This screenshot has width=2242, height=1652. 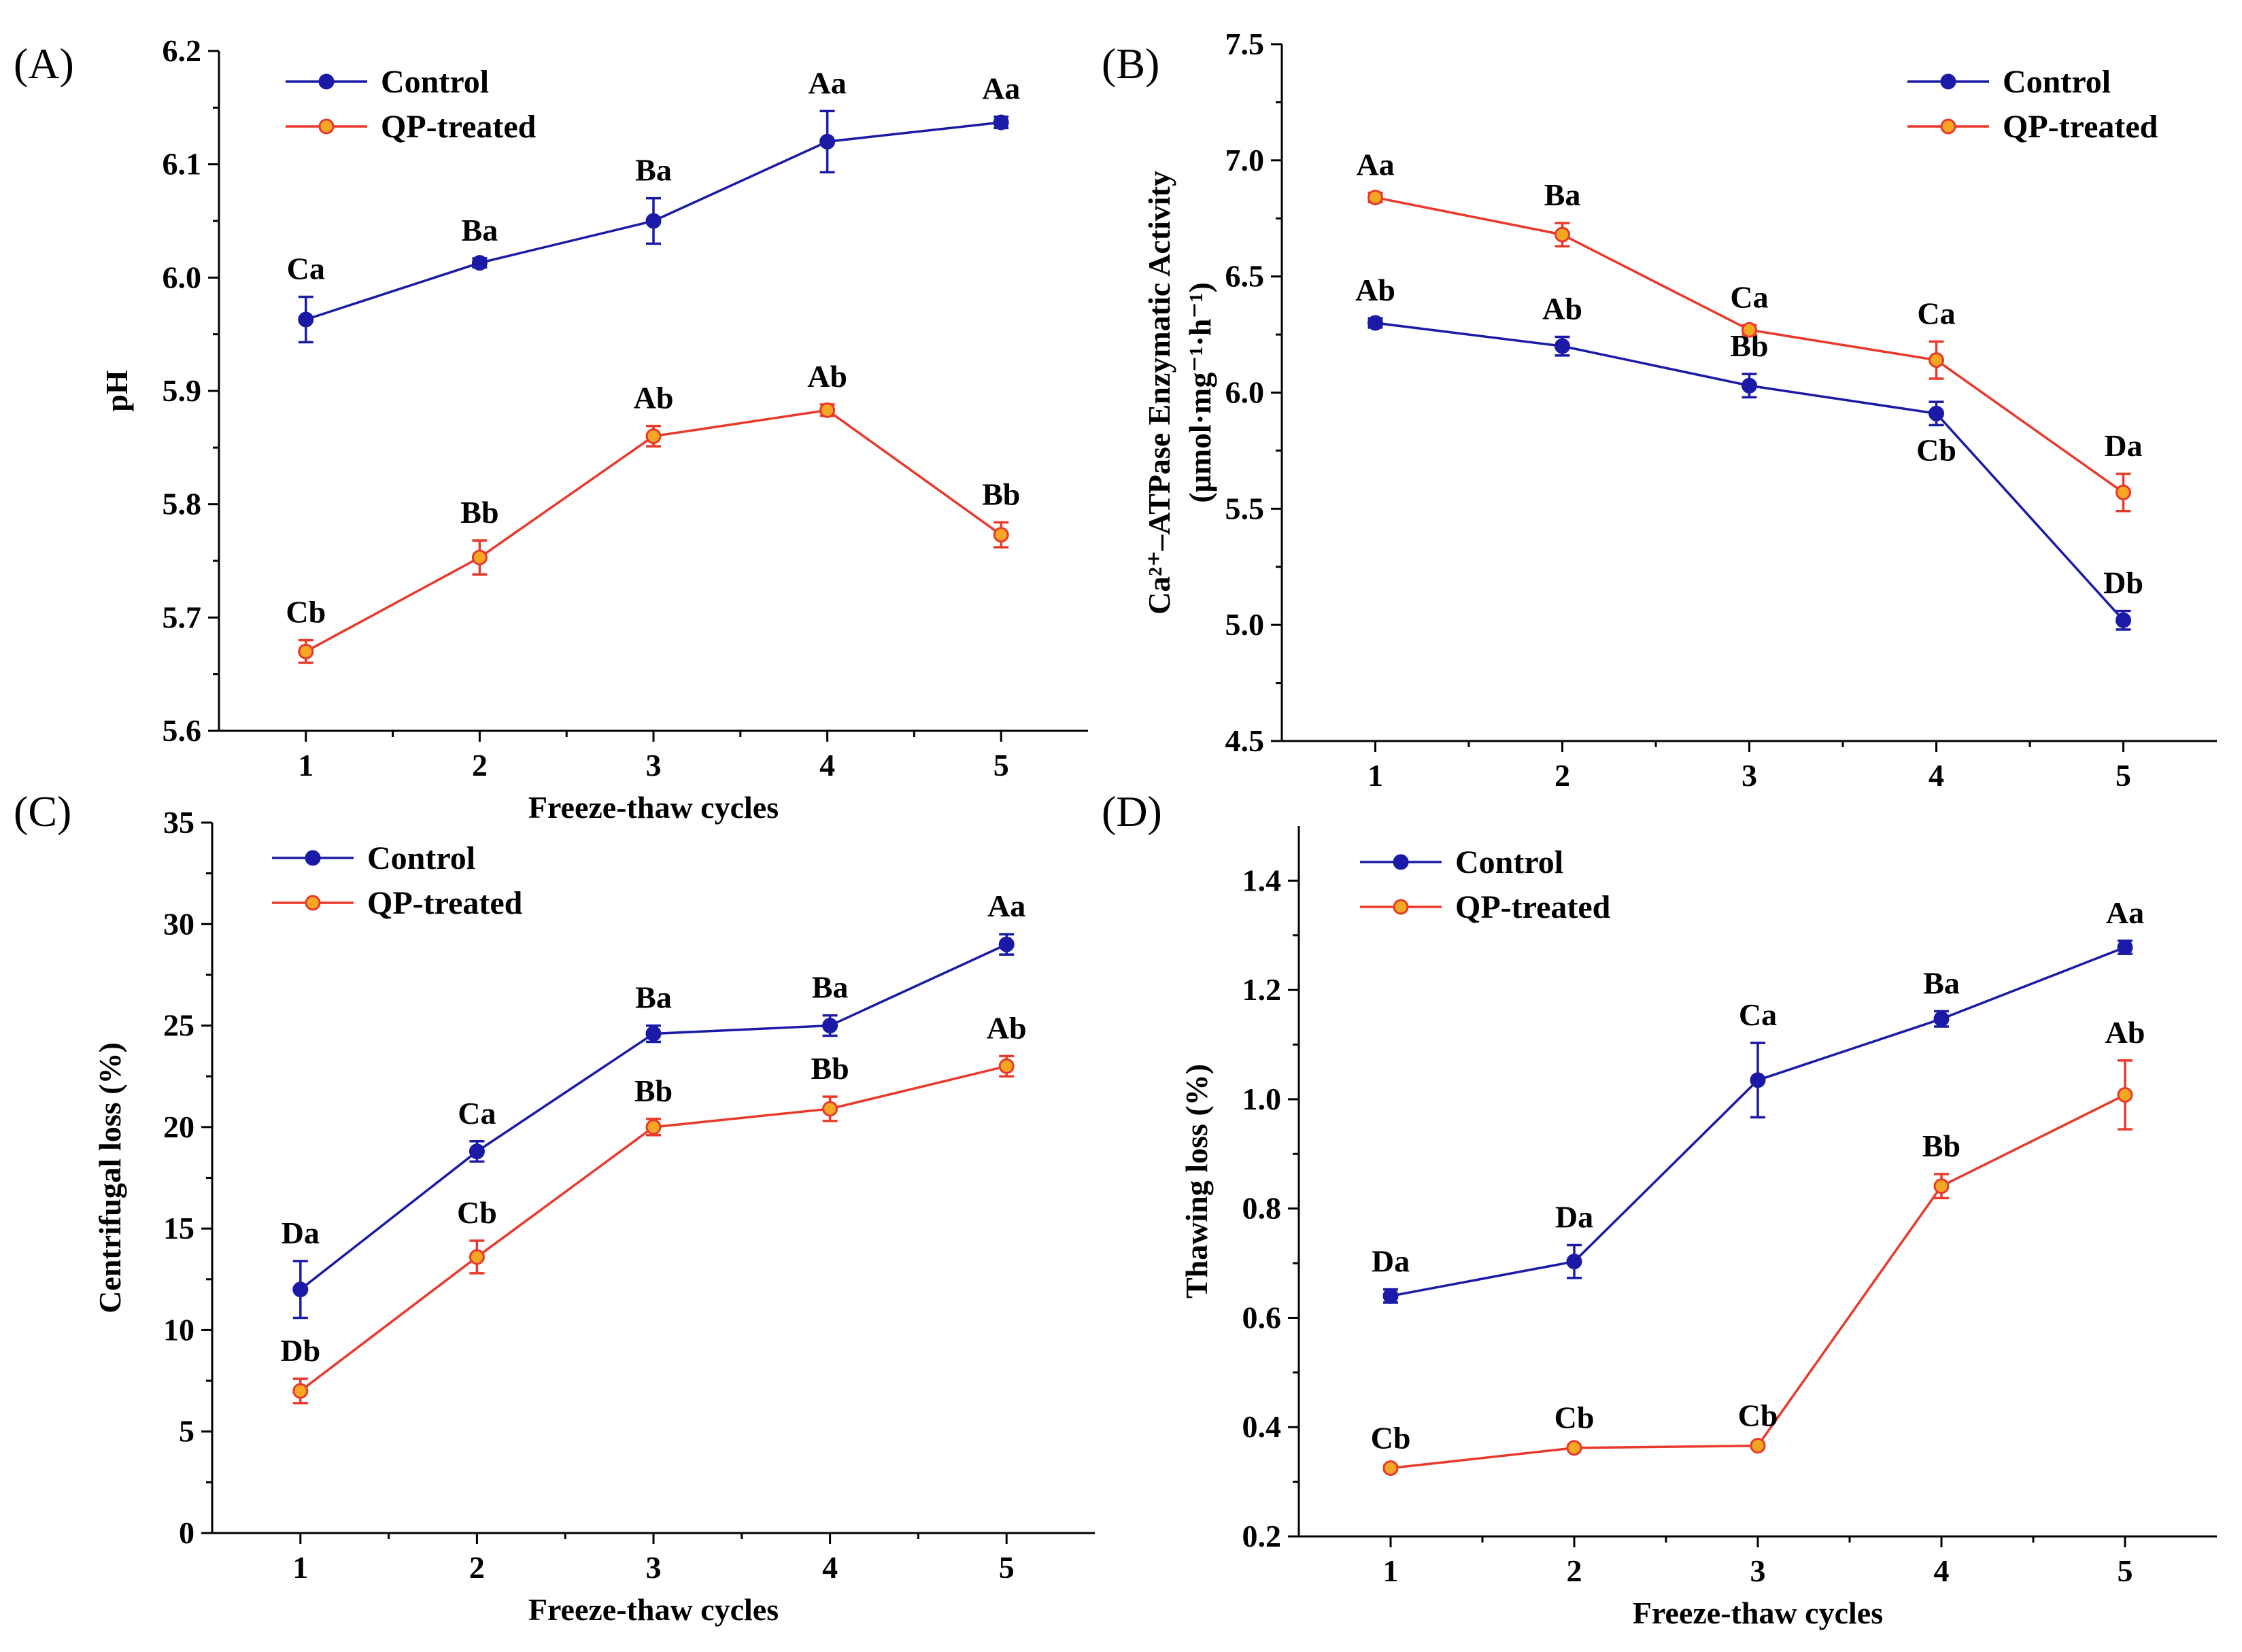 I want to click on y-tick-label: 5.9, so click(x=182, y=390).